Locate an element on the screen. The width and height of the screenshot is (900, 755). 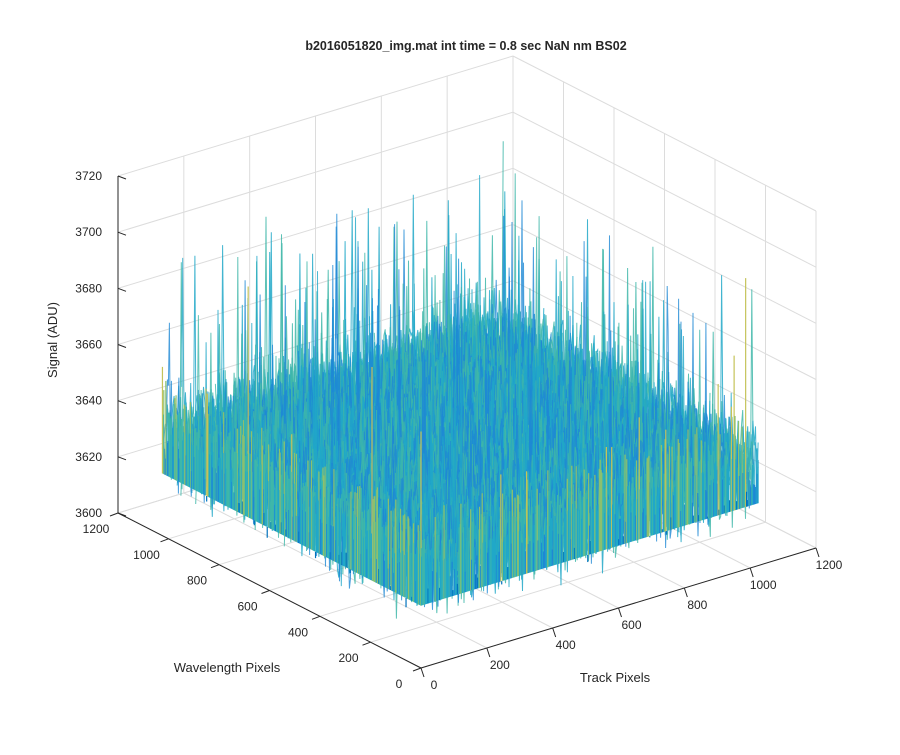
y-tick-label: 0 is located at coordinates (399, 684).